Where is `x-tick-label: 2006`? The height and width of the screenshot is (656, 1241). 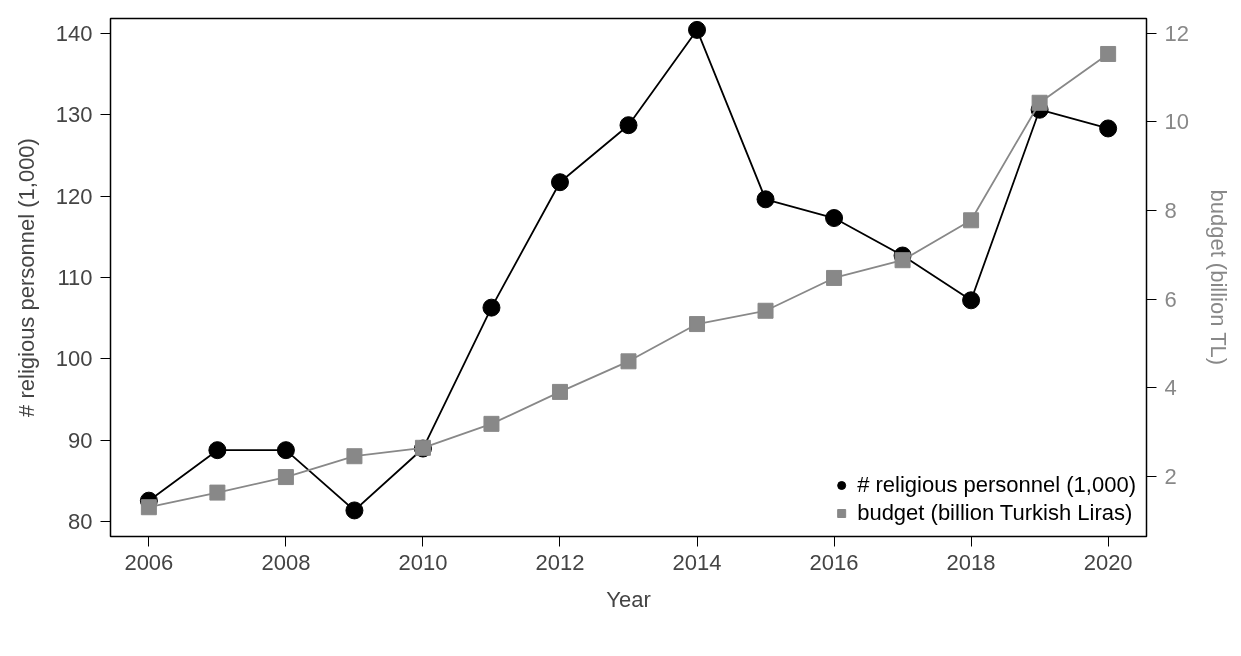 x-tick-label: 2006 is located at coordinates (149, 562).